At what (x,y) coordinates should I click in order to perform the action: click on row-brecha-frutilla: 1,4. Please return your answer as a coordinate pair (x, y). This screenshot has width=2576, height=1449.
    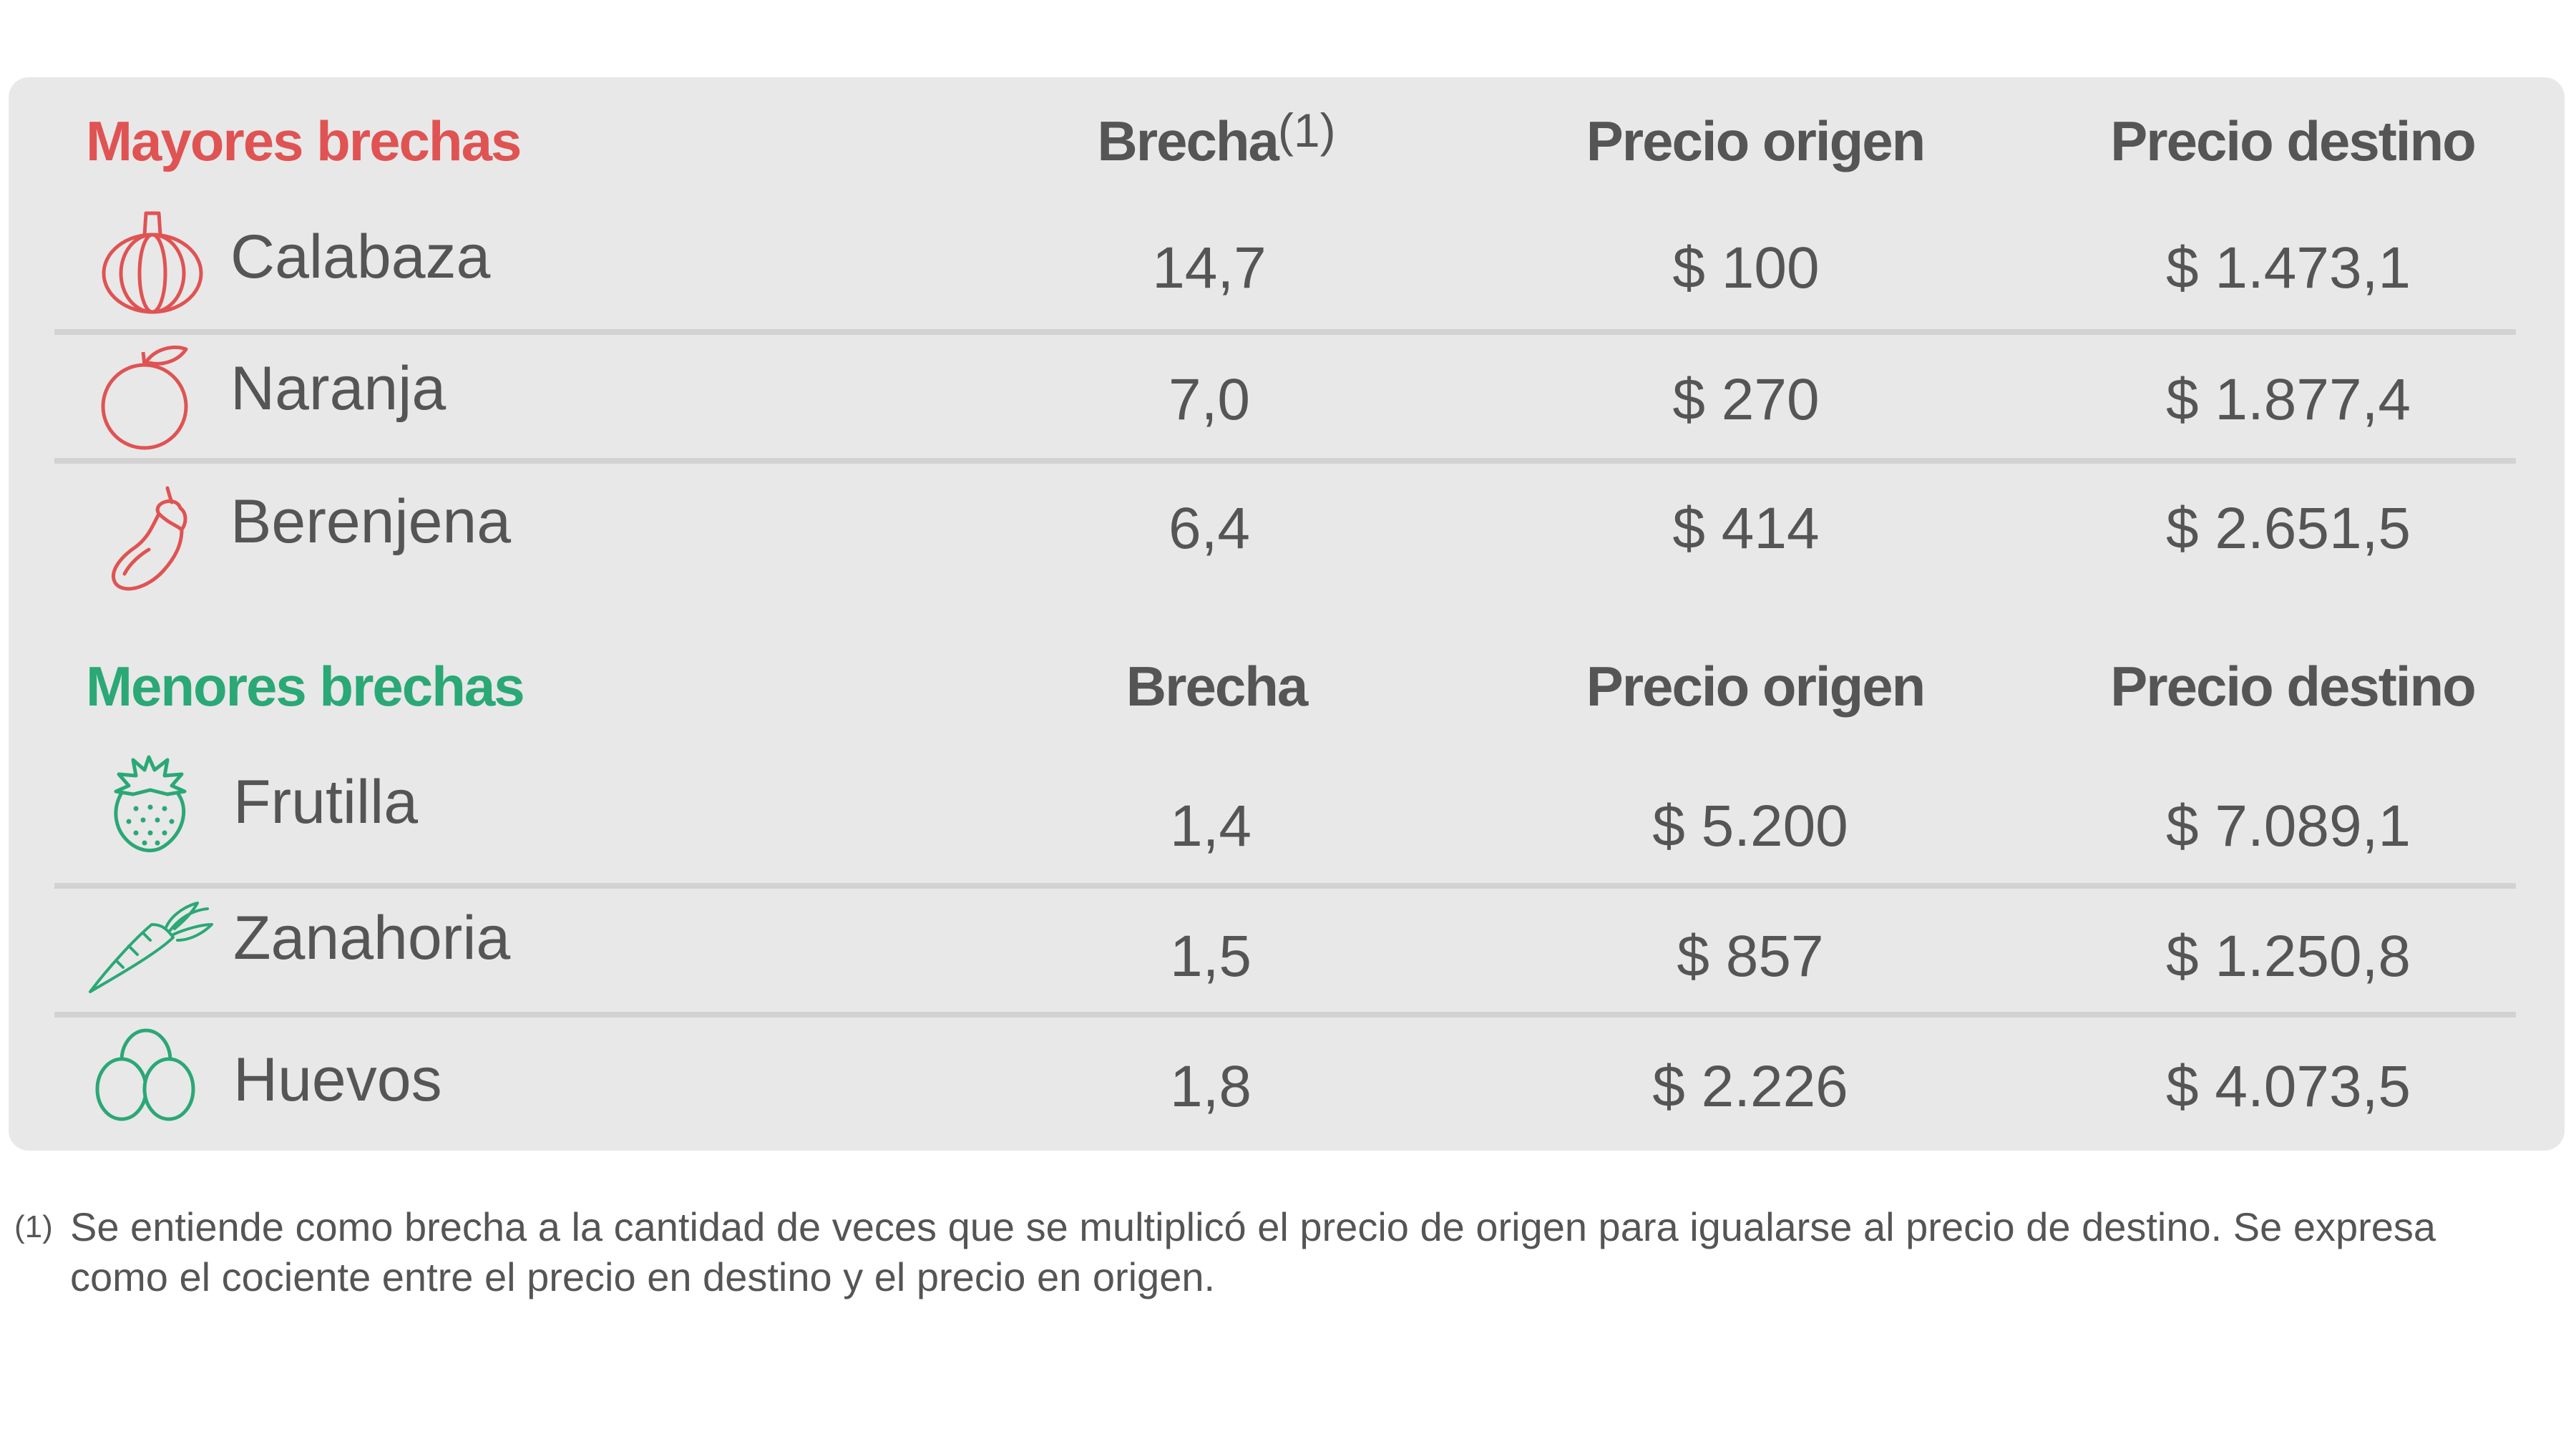
    Looking at the image, I should click on (1211, 826).